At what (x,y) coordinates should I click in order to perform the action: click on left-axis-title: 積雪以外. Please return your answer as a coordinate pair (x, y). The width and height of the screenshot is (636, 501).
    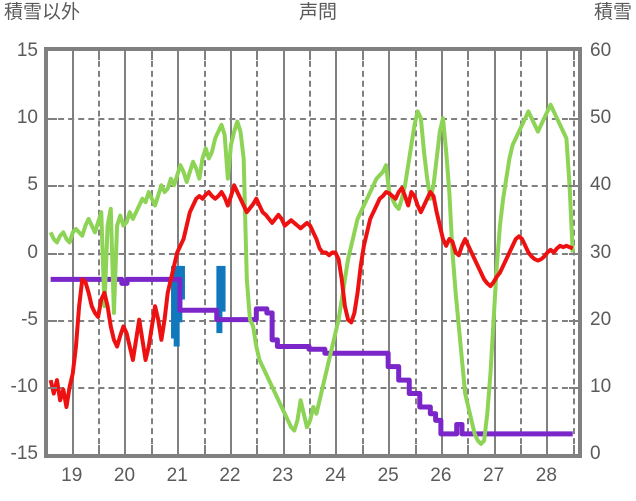
    Looking at the image, I should click on (42, 12).